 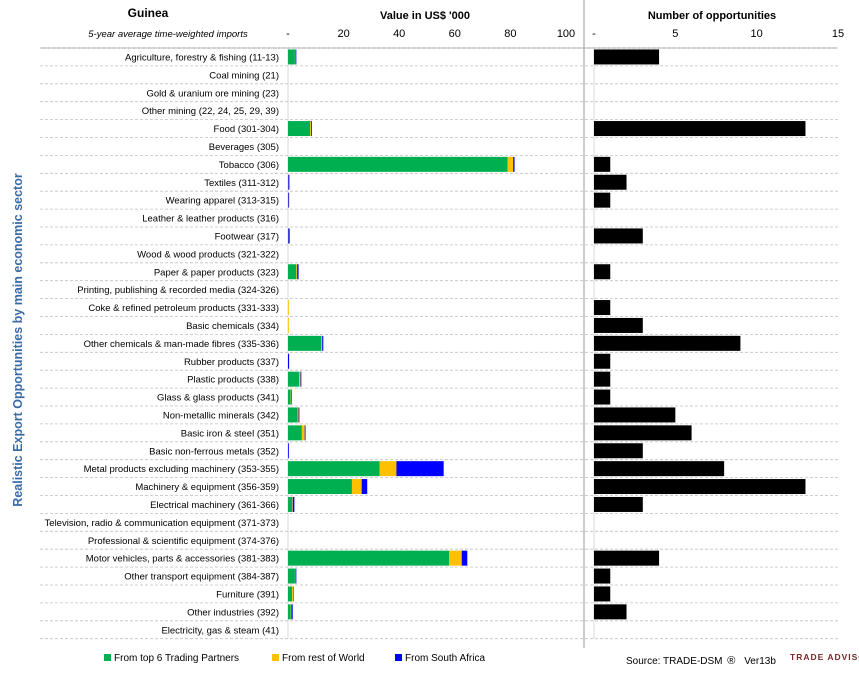 What do you see at coordinates (760, 661) in the screenshot?
I see `version-label: Ver13b` at bounding box center [760, 661].